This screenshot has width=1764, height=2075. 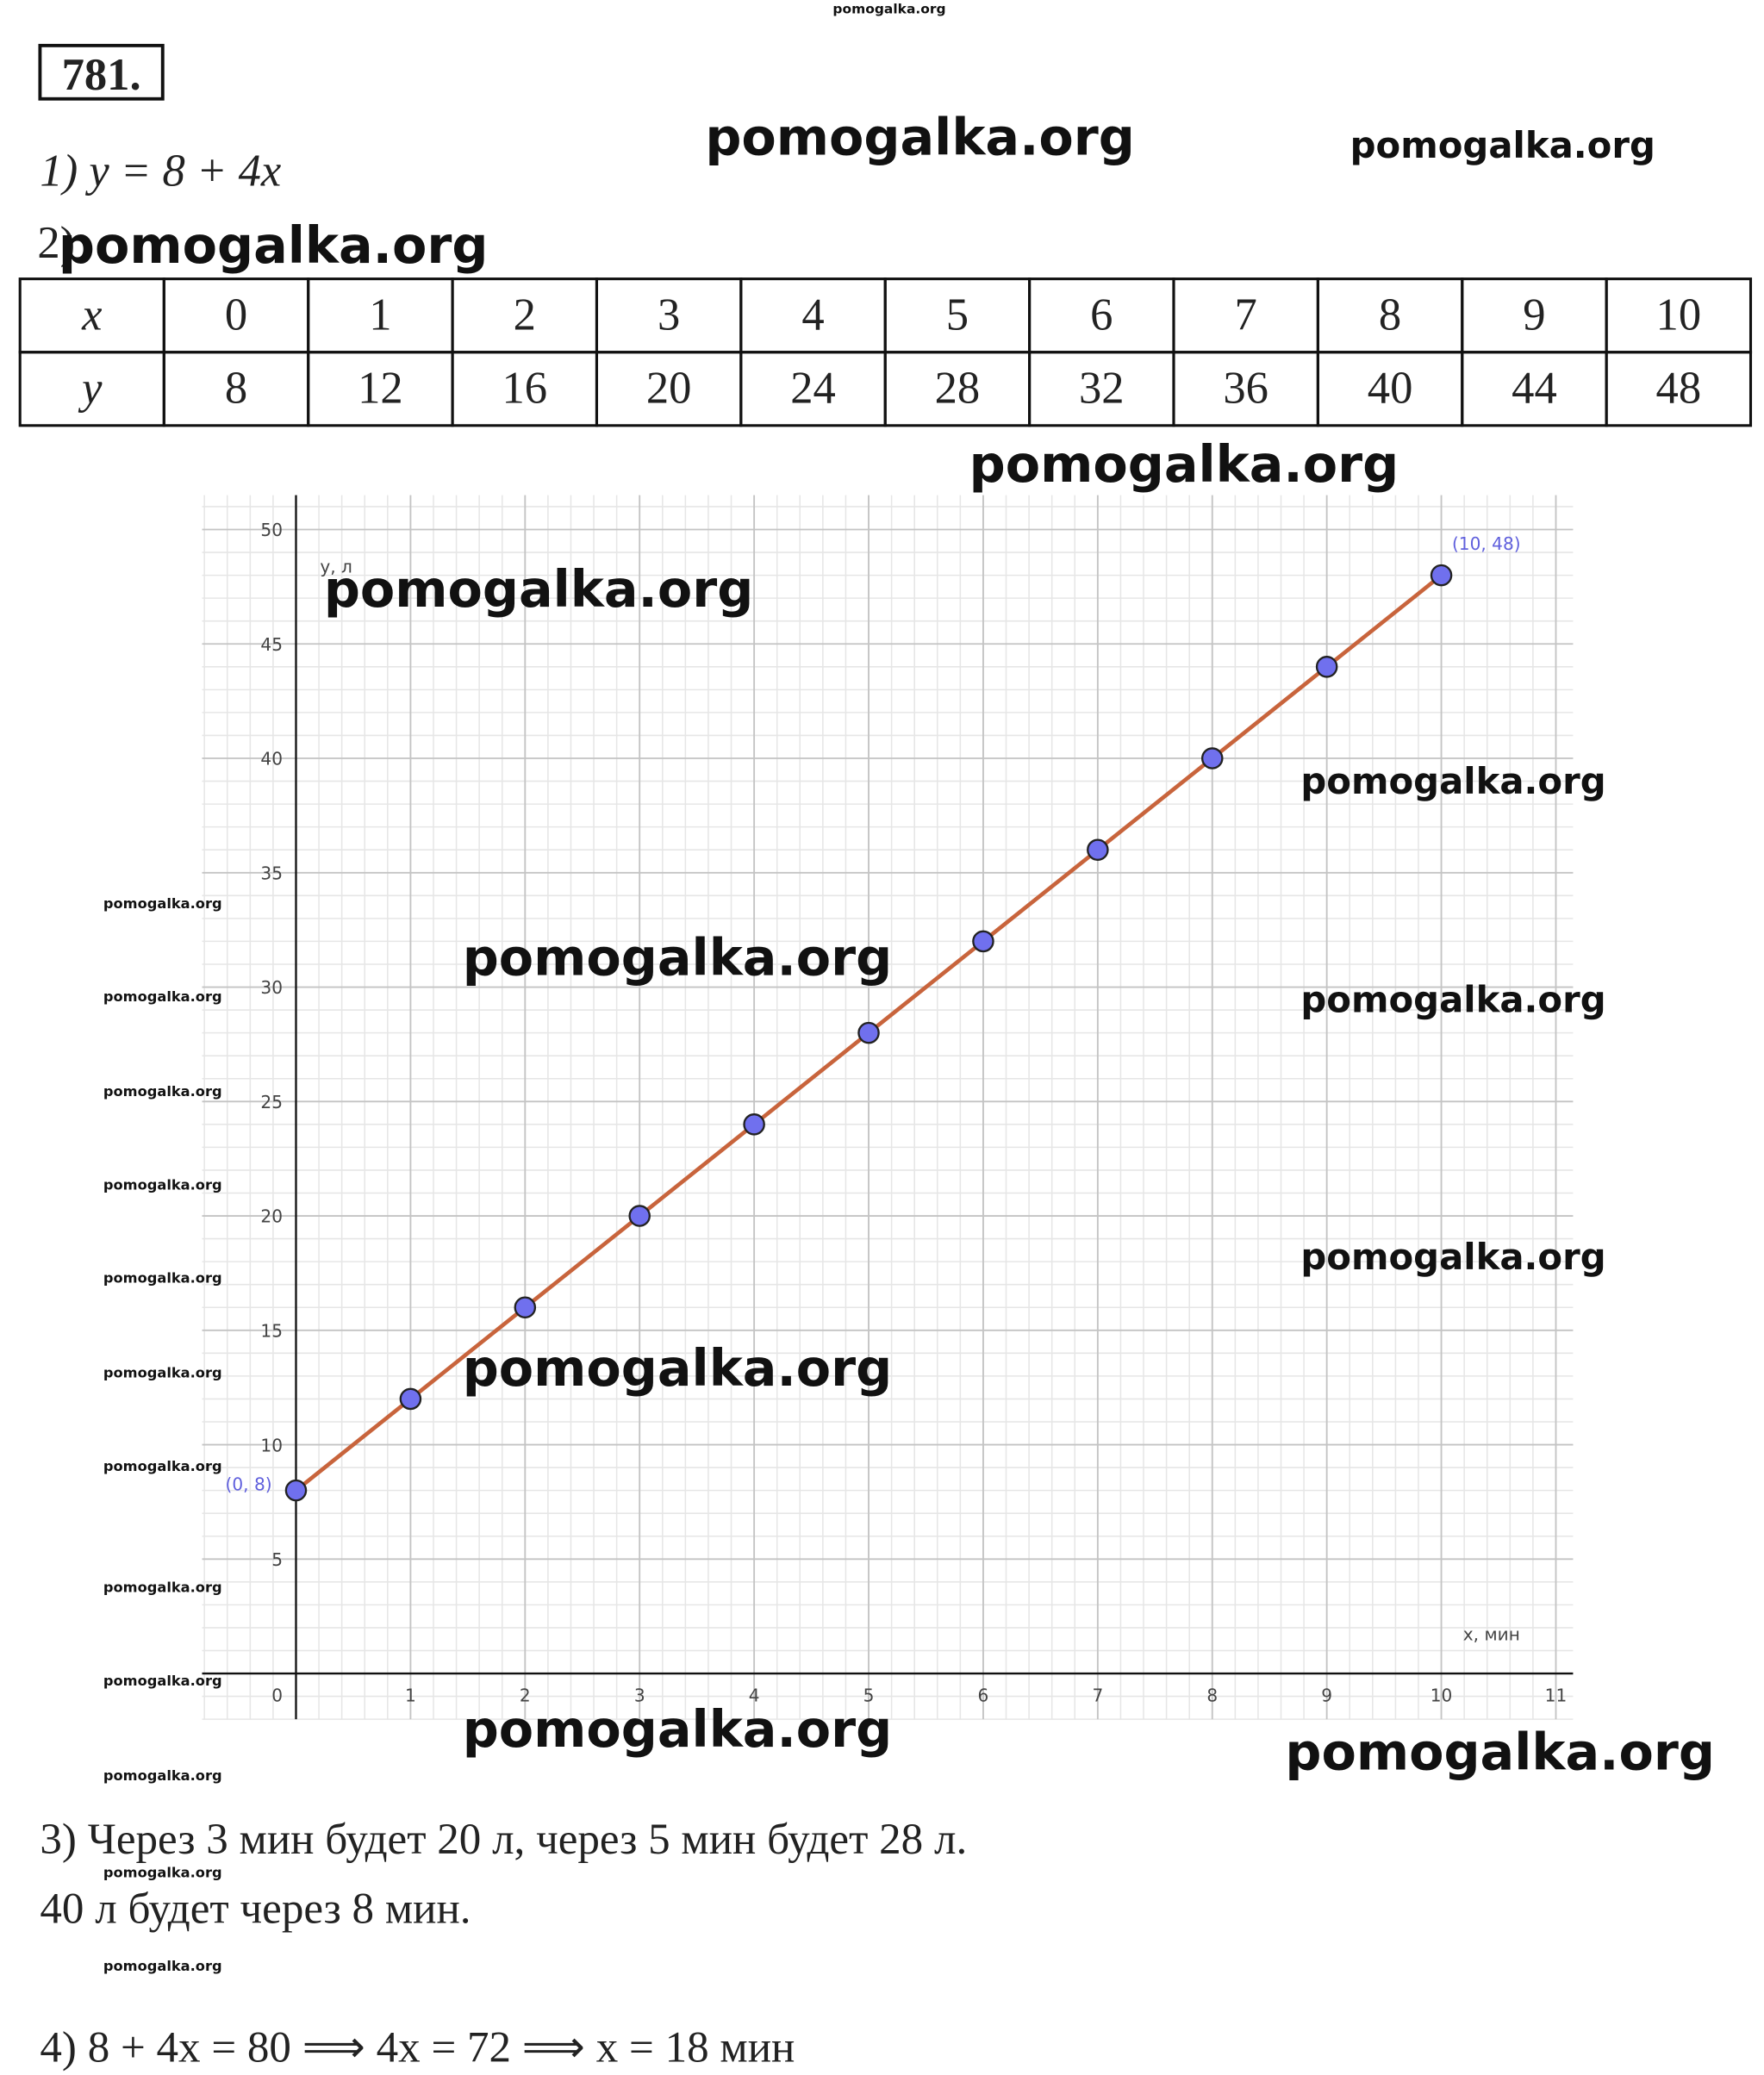 What do you see at coordinates (957, 315) in the screenshot?
I see `table-cell-text: 5` at bounding box center [957, 315].